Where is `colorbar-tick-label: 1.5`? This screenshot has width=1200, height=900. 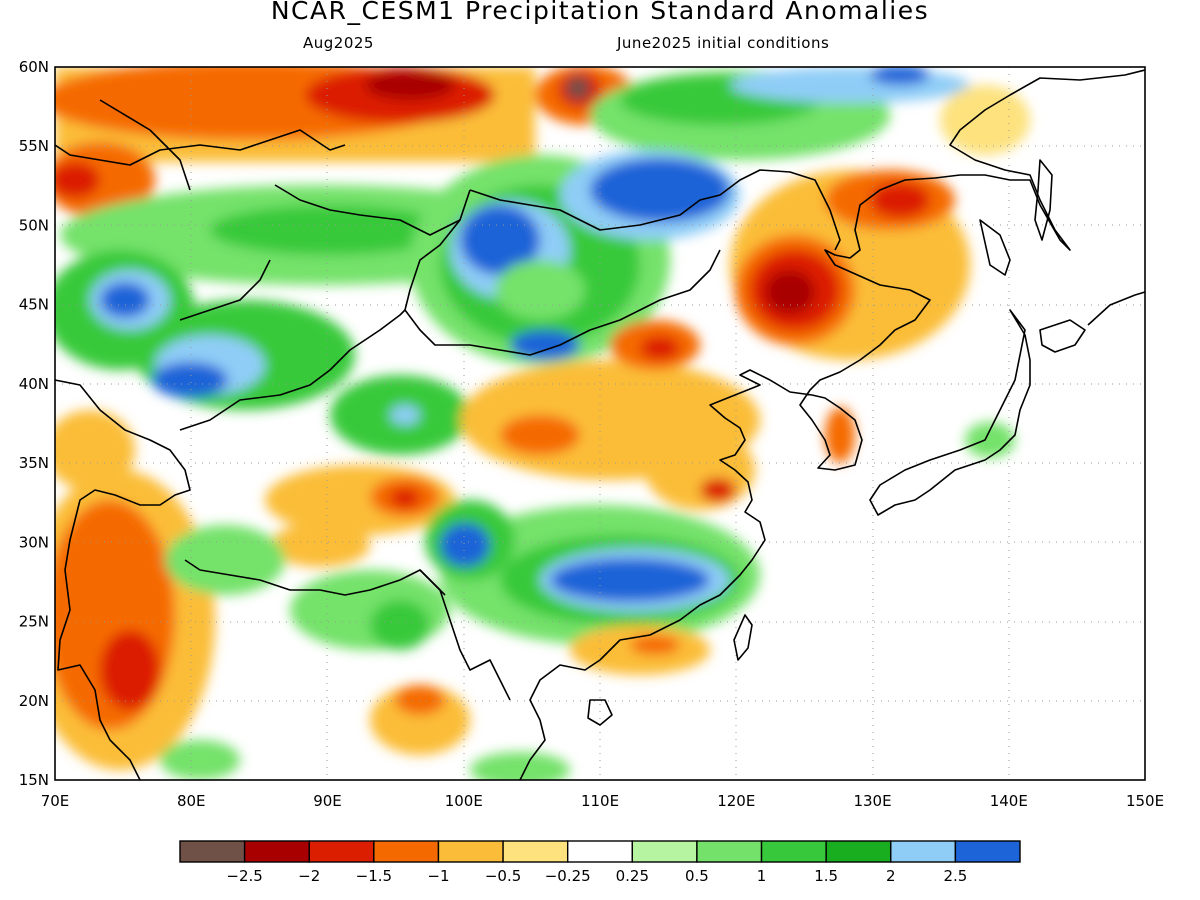 colorbar-tick-label: 1.5 is located at coordinates (826, 876).